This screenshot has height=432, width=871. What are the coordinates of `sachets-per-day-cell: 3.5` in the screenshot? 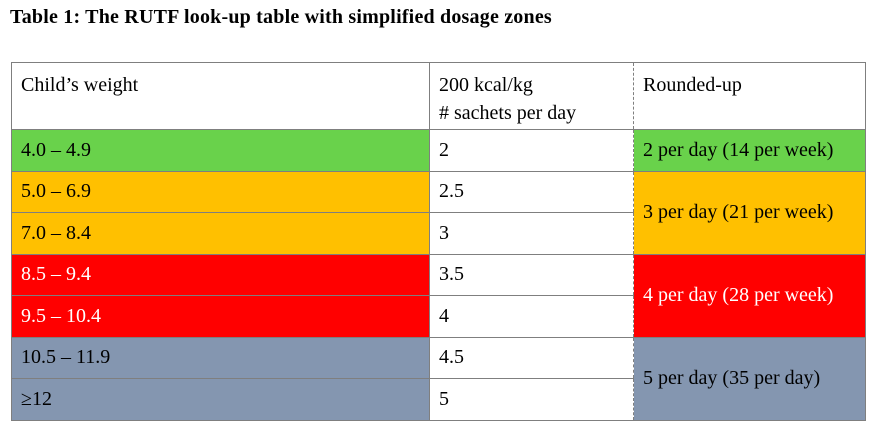 It's located at (531, 274).